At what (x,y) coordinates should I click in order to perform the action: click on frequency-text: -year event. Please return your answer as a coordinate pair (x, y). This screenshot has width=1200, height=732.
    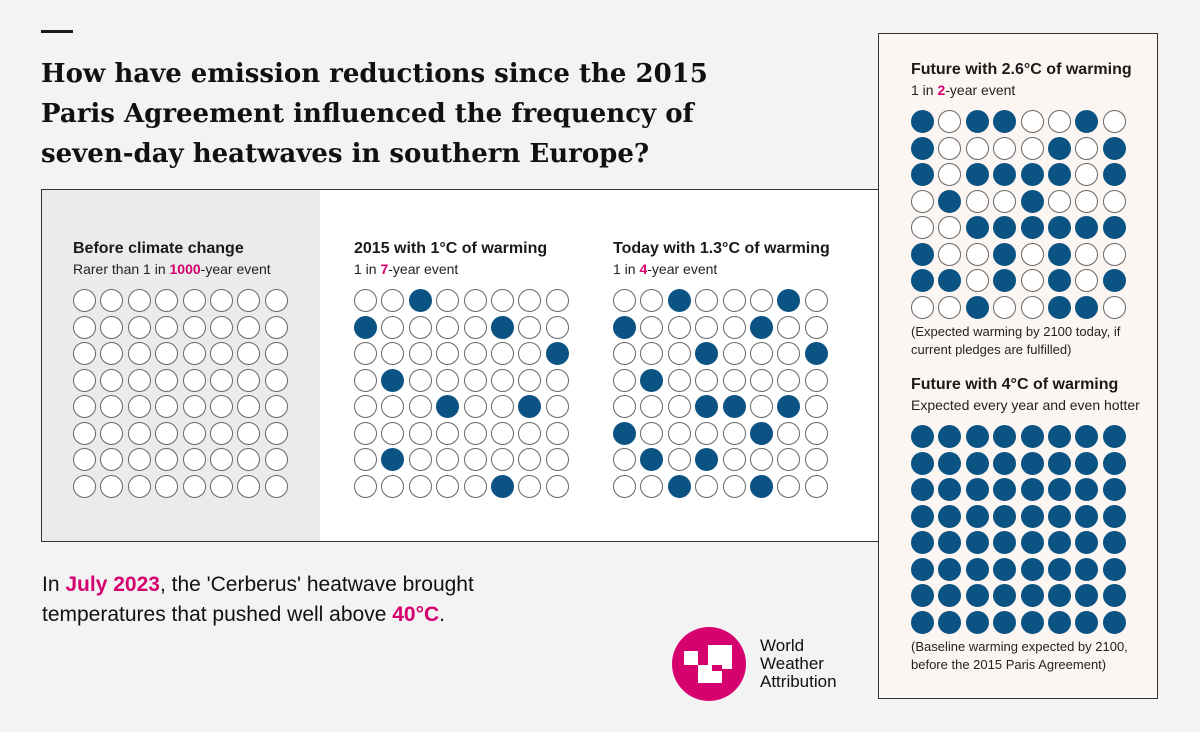
    Looking at the image, I should click on (682, 269).